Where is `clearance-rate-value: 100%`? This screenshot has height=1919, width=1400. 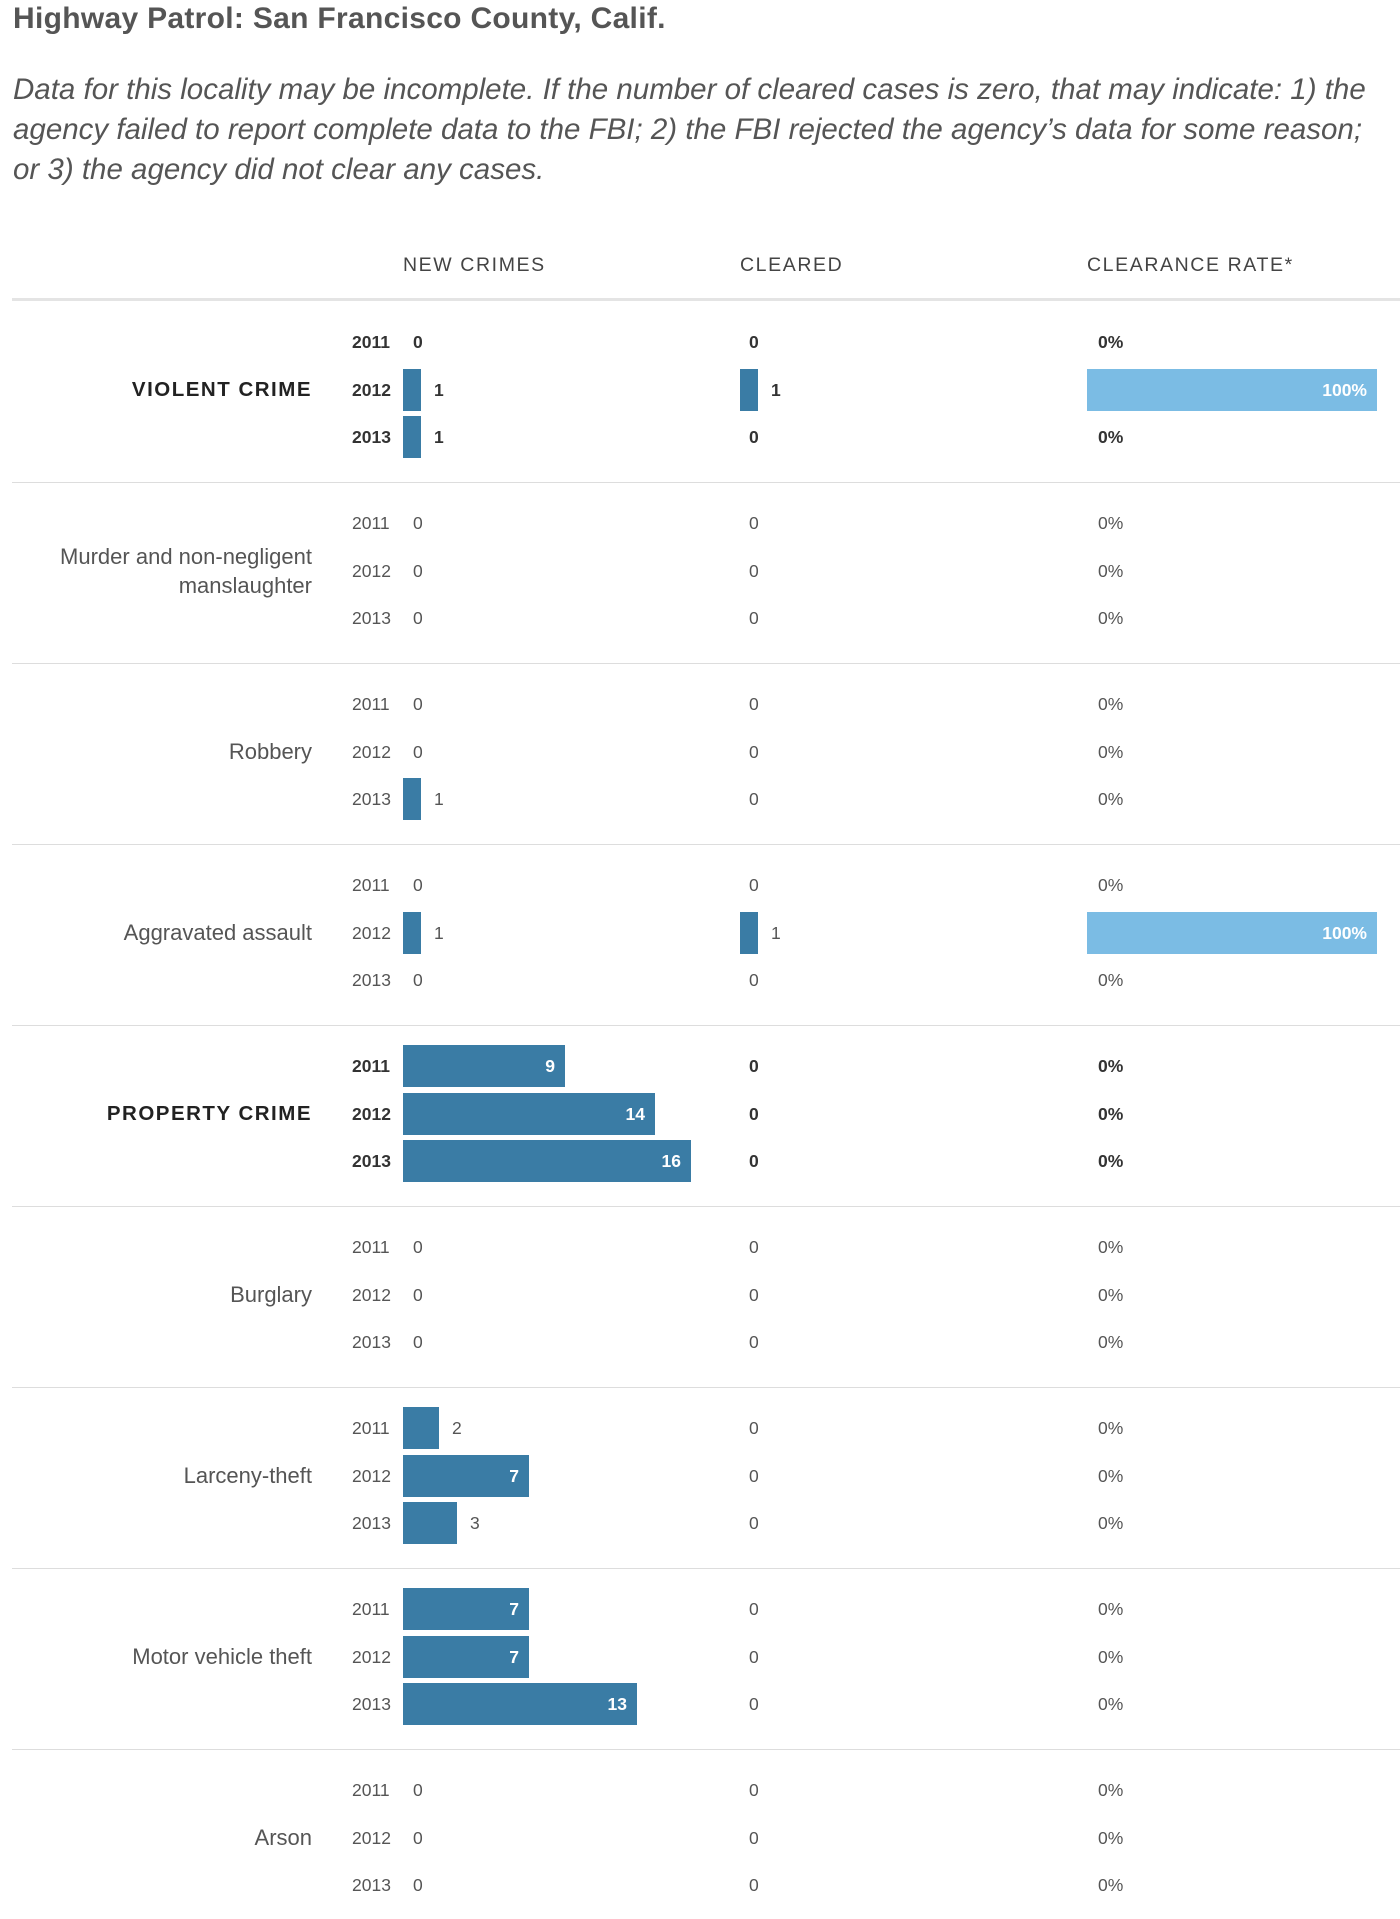
clearance-rate-value: 100% is located at coordinates (1344, 932).